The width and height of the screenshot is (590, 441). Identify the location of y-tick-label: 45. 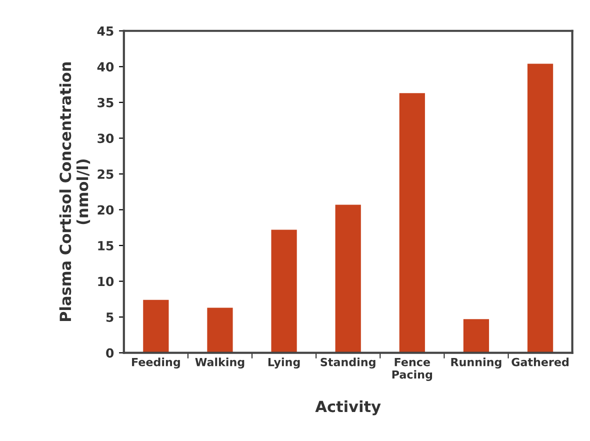
(105, 31).